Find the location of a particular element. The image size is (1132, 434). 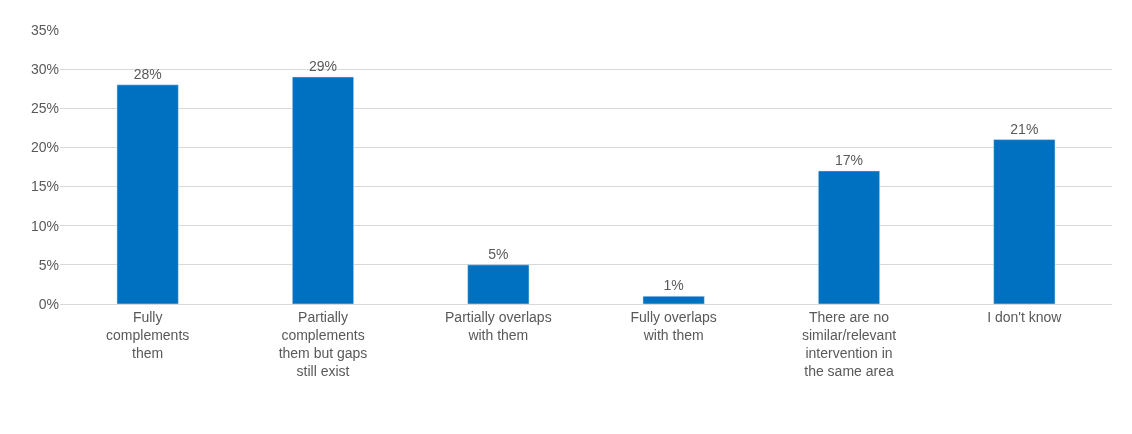

data-label: 29% is located at coordinates (323, 65).